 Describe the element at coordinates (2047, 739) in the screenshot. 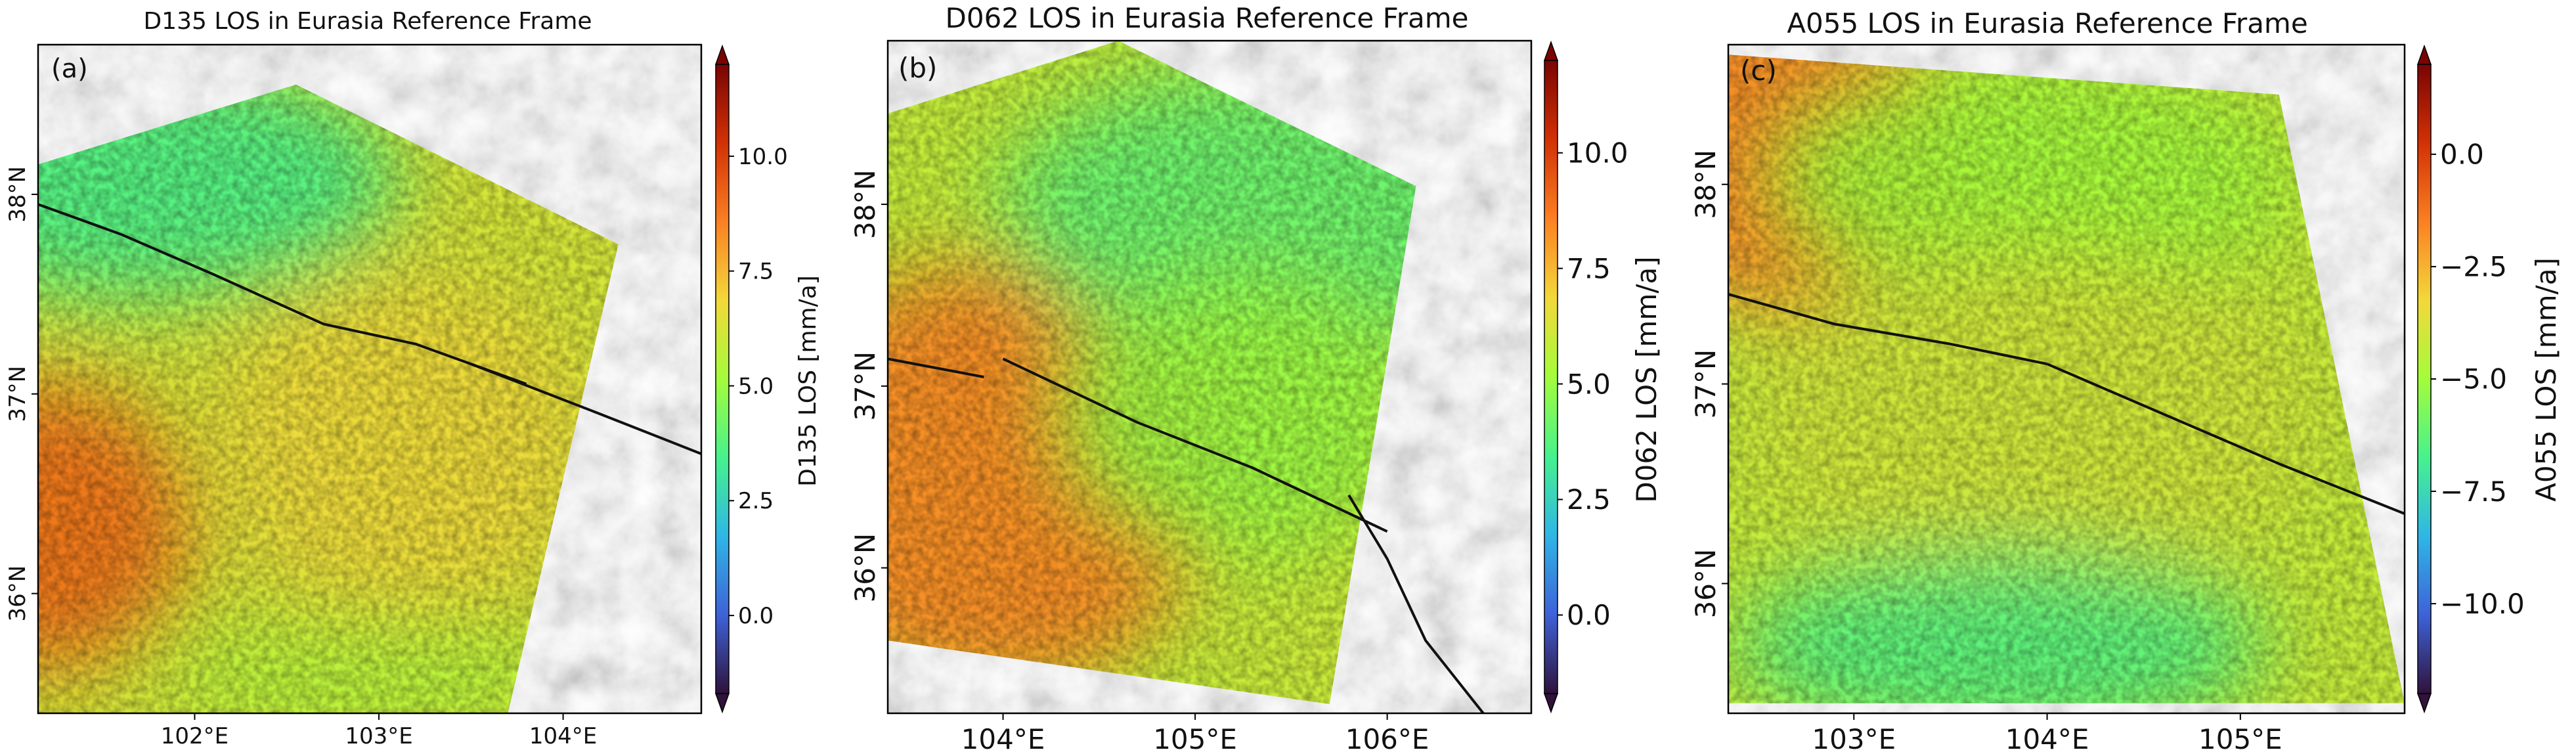

I see `panel-c-x-tick-label: 104°E` at that location.